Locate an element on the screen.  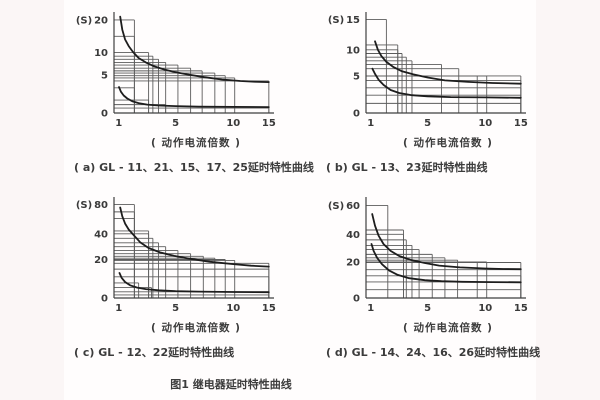
chart-d-caption: ( d) GL - 14、24、16、26延时特性曲线 is located at coordinates (433, 352).